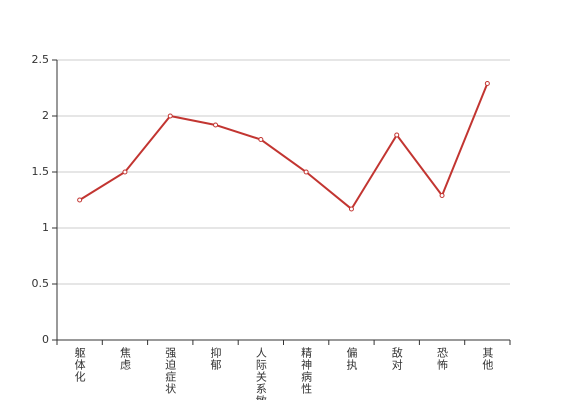  Describe the element at coordinates (124, 359) in the screenshot. I see `x-tick-label: 焦虑` at that location.